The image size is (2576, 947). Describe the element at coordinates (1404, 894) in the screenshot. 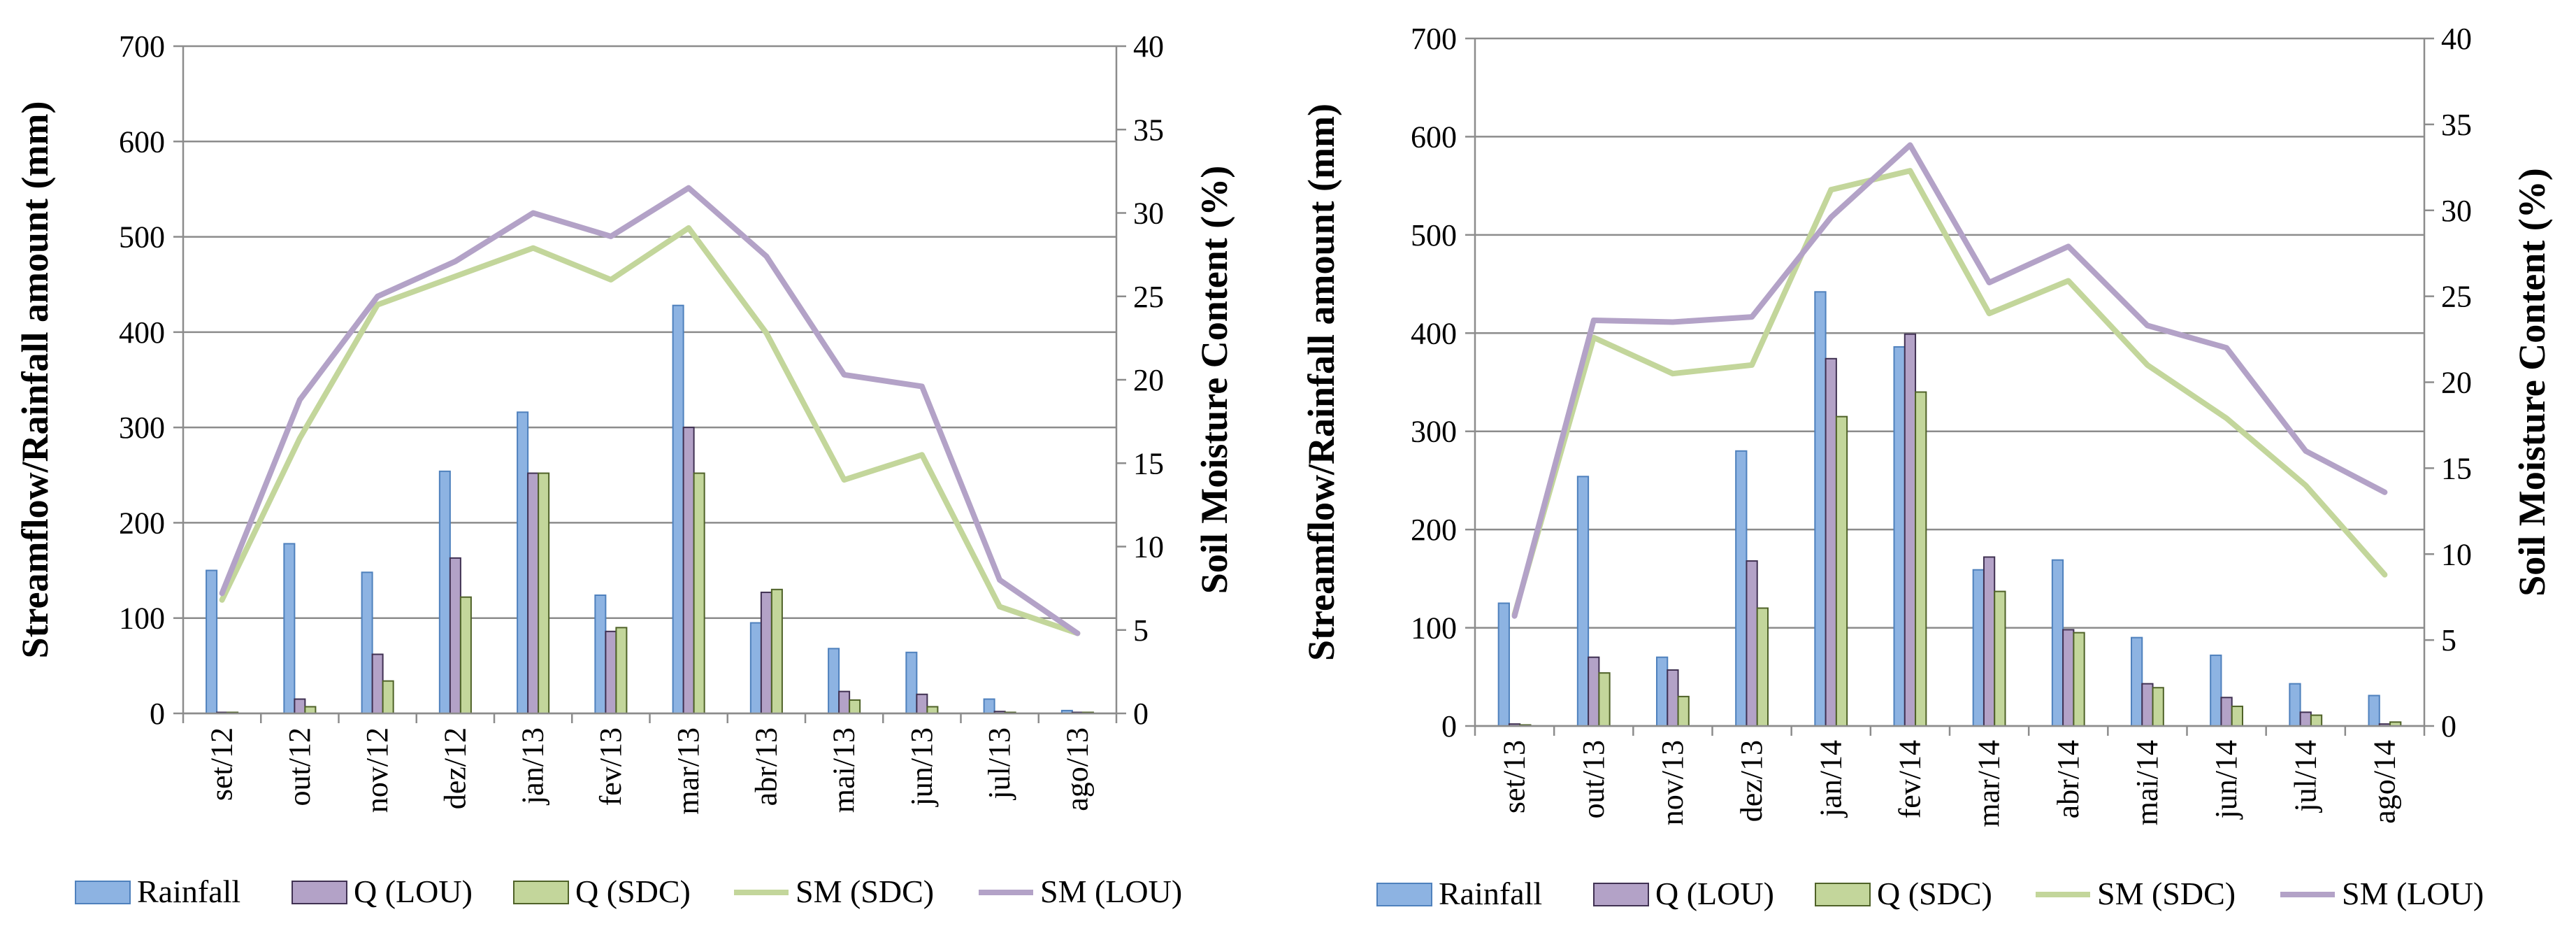

I see `chart2-legend-swatch-rainfall` at that location.